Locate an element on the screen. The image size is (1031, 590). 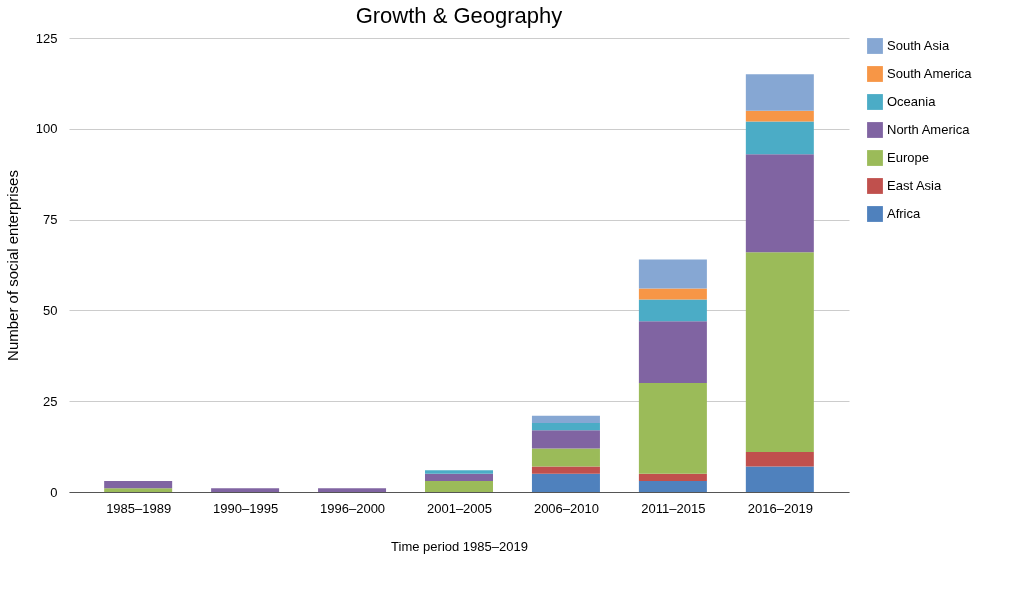
legend-label: Africa is located at coordinates (904, 213).